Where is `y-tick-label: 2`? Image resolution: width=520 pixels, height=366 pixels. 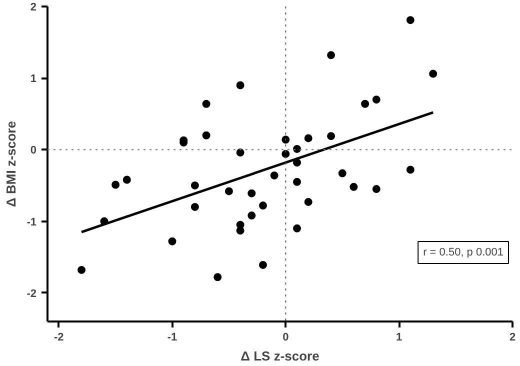
y-tick-label: 2 is located at coordinates (33, 8).